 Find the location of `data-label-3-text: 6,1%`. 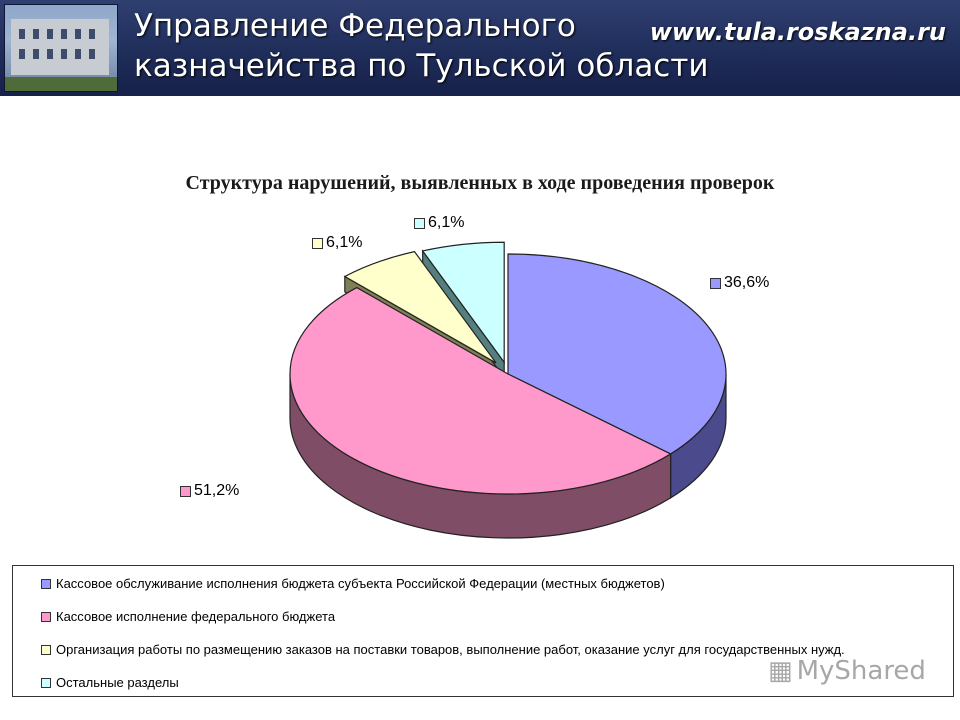

data-label-3-text: 6,1% is located at coordinates (344, 242).